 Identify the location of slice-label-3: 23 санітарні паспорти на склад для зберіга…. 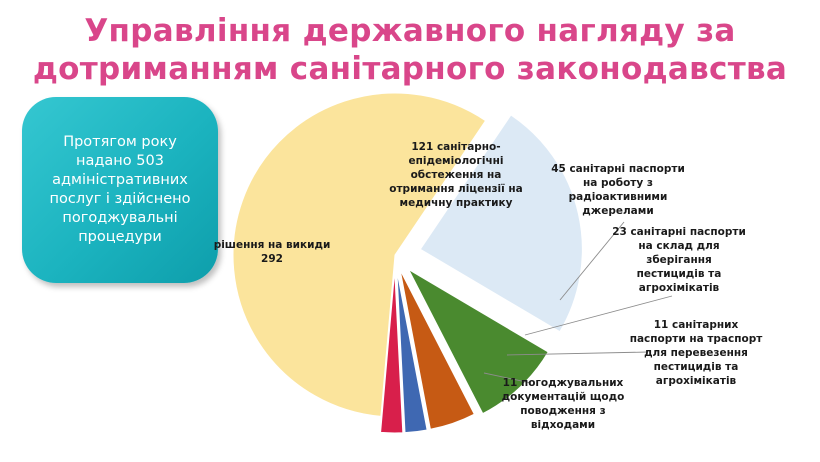
(679, 260).